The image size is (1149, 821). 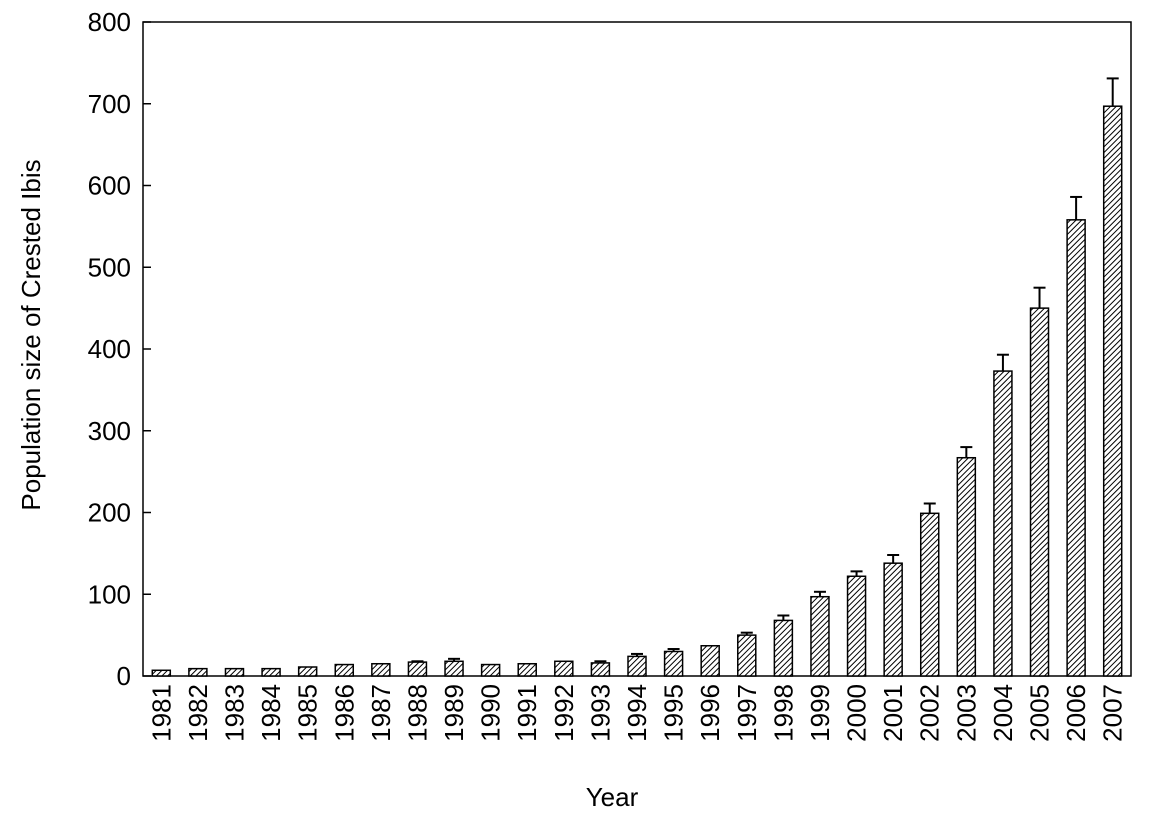 I want to click on x-tick-label: 2006, so click(x=1076, y=713).